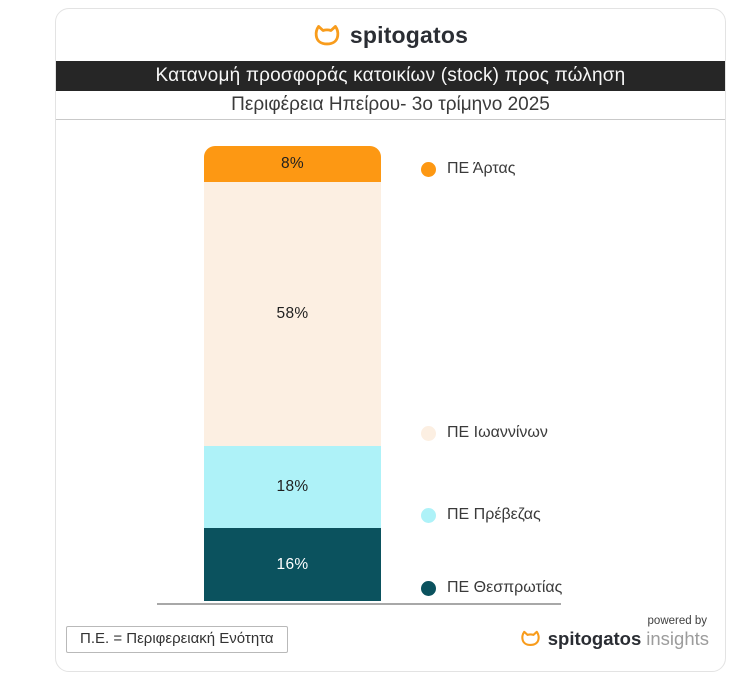 This screenshot has width=750, height=684. I want to click on footnote-text: Π.Ε. = Περιφερειακή Ενότητα, so click(177, 638).